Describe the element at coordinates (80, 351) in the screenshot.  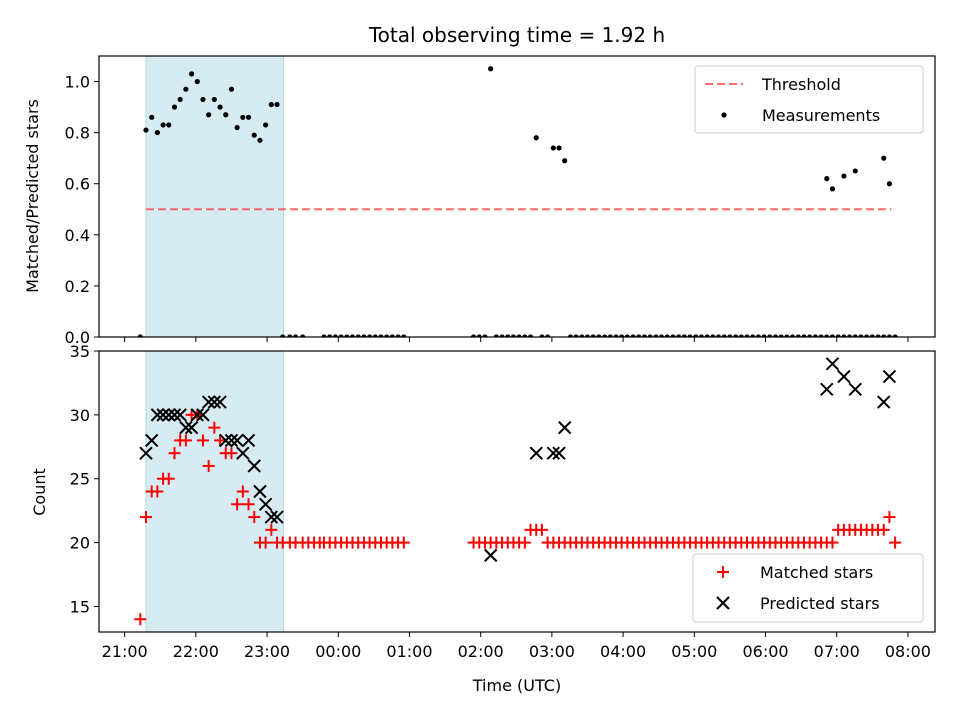
I see `y-tick-label: 35` at that location.